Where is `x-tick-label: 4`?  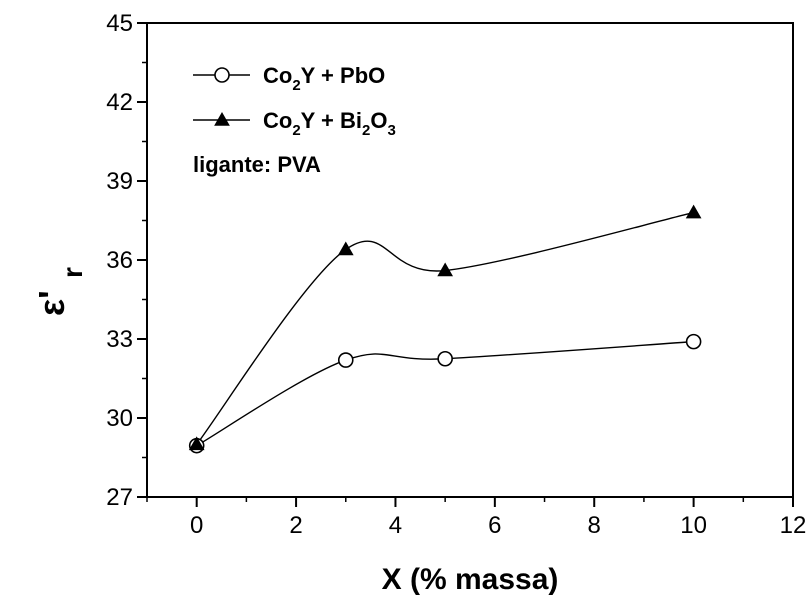
x-tick-label: 4 is located at coordinates (395, 525).